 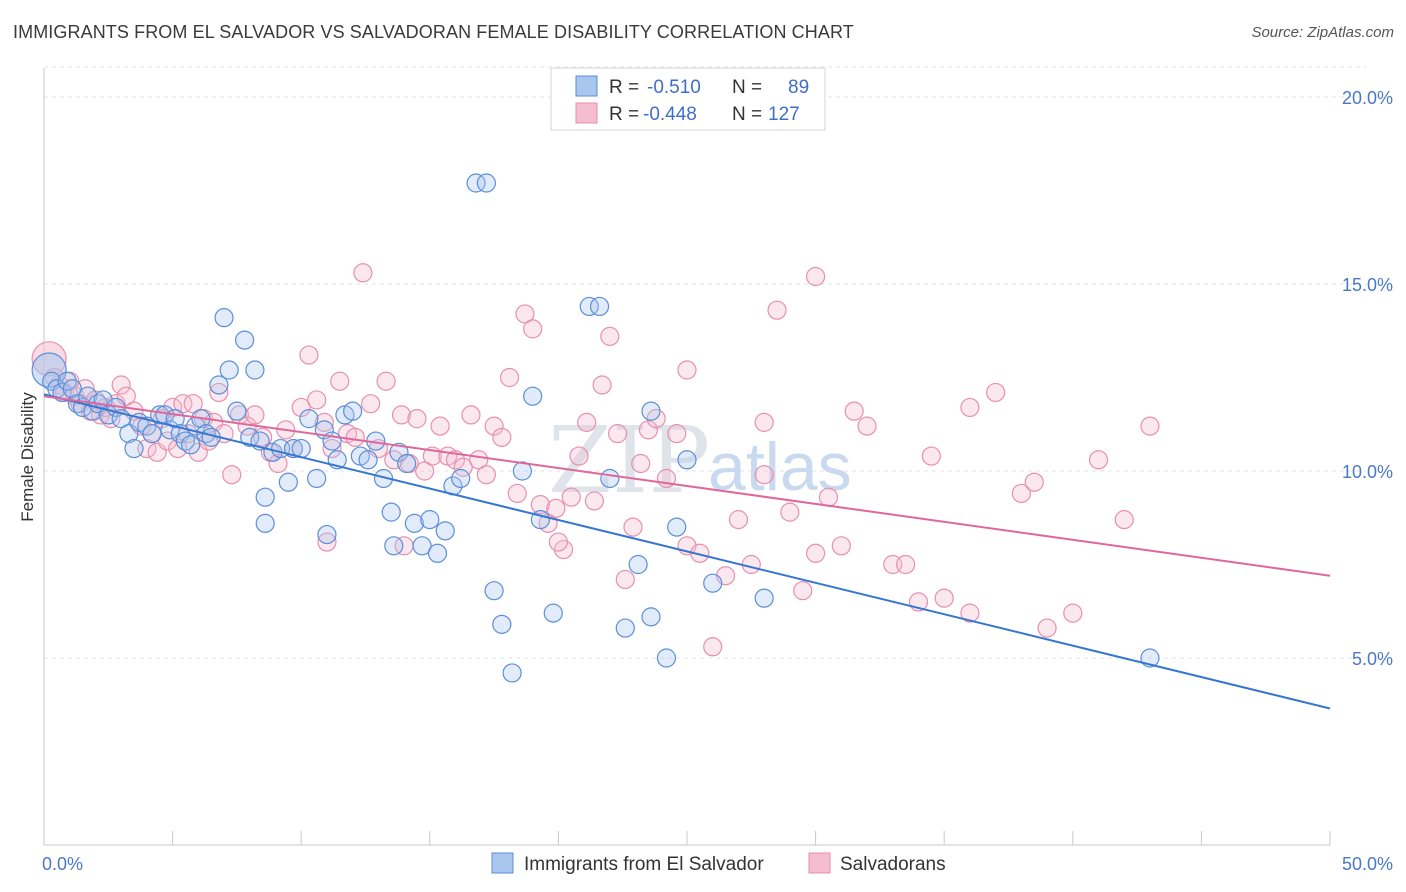 I want to click on legend-r-label-1: R =, so click(x=624, y=87).